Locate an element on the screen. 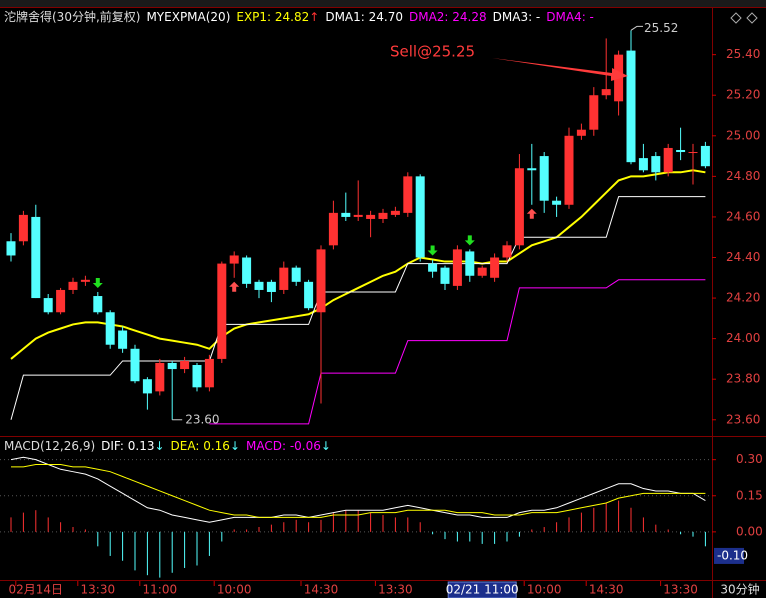 The image size is (766, 598). high-pointer is located at coordinates (636, 28).